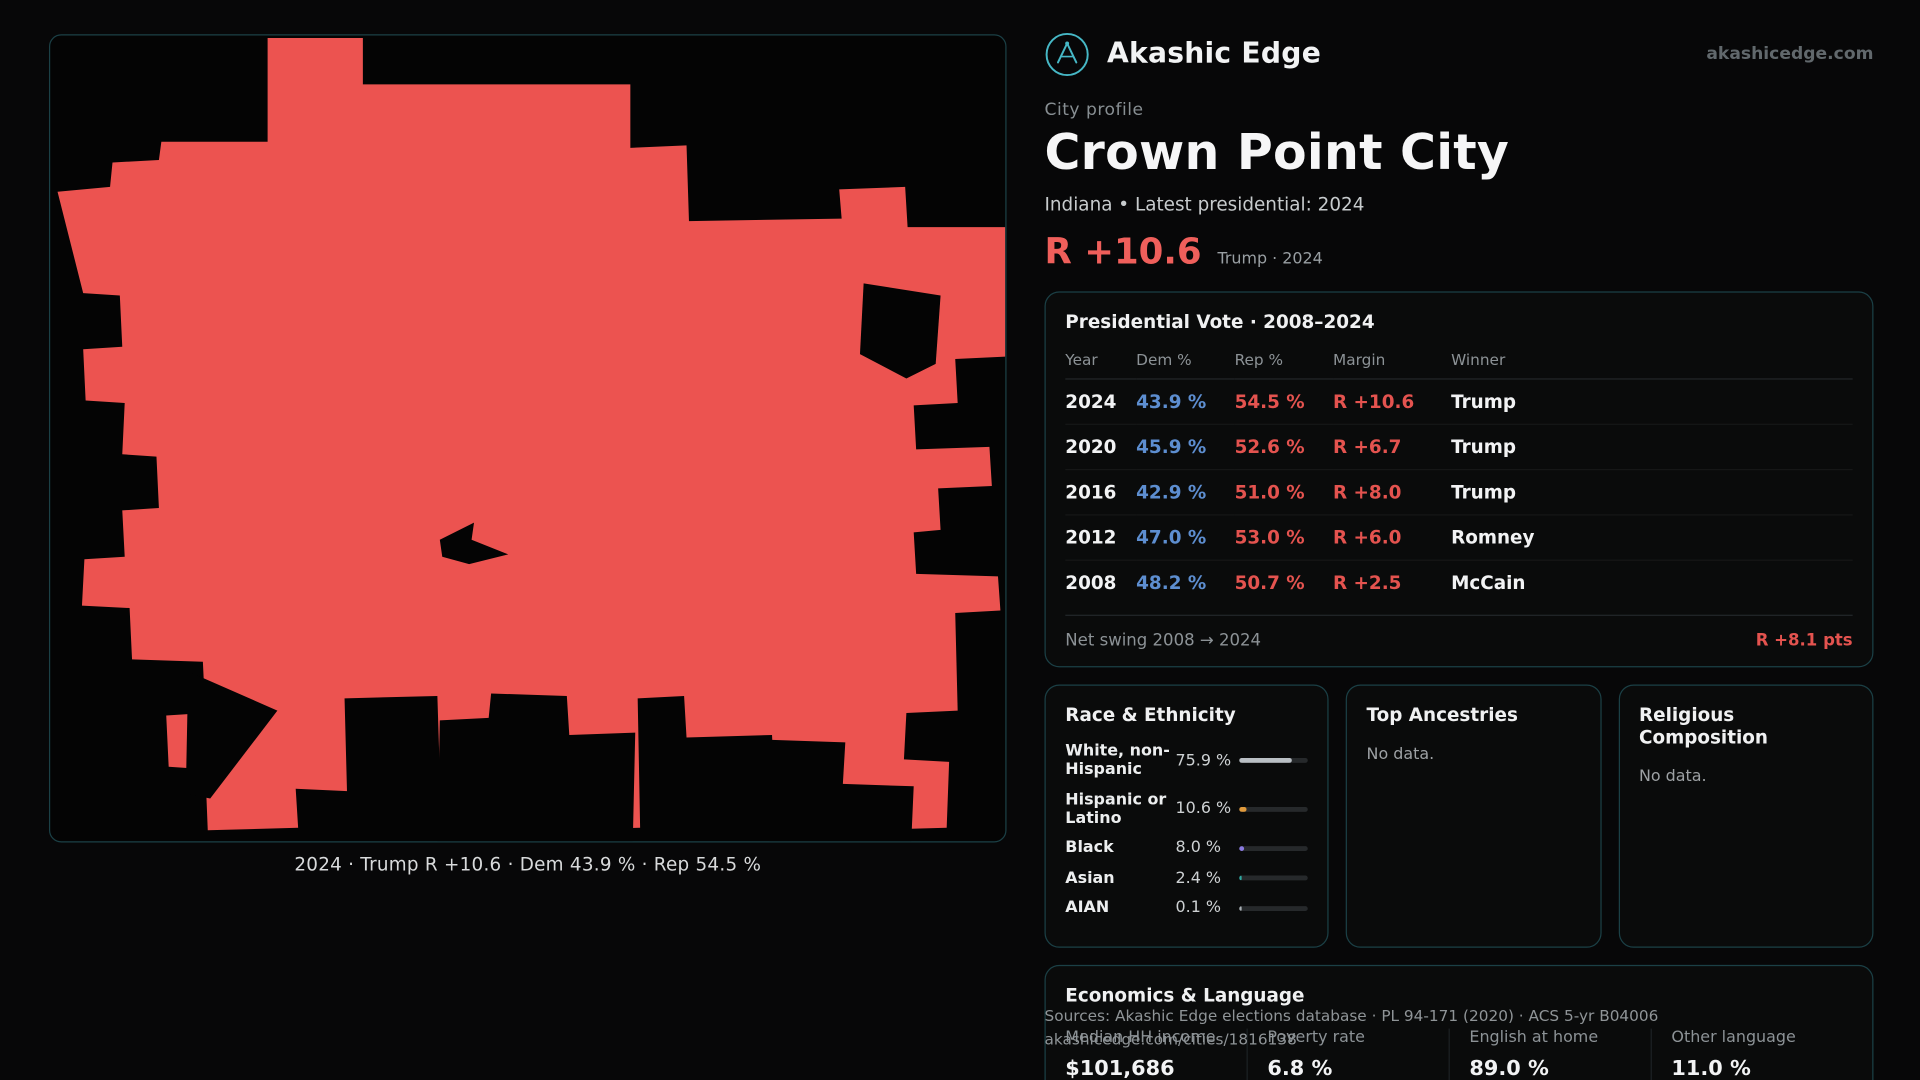 The image size is (1920, 1080). What do you see at coordinates (1549, 1054) in the screenshot?
I see `economics-stat: English at home 89.0 %` at bounding box center [1549, 1054].